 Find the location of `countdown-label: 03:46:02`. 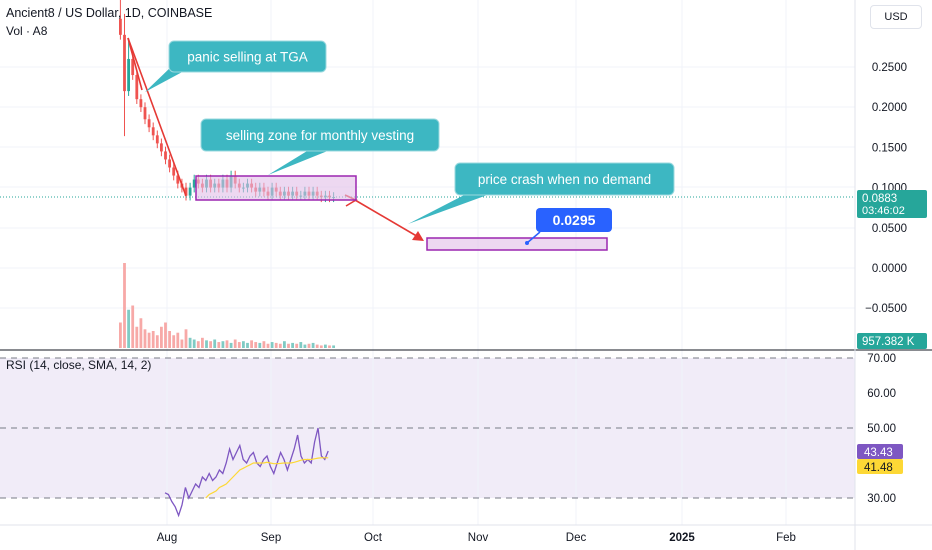

countdown-label: 03:46:02 is located at coordinates (883, 211).